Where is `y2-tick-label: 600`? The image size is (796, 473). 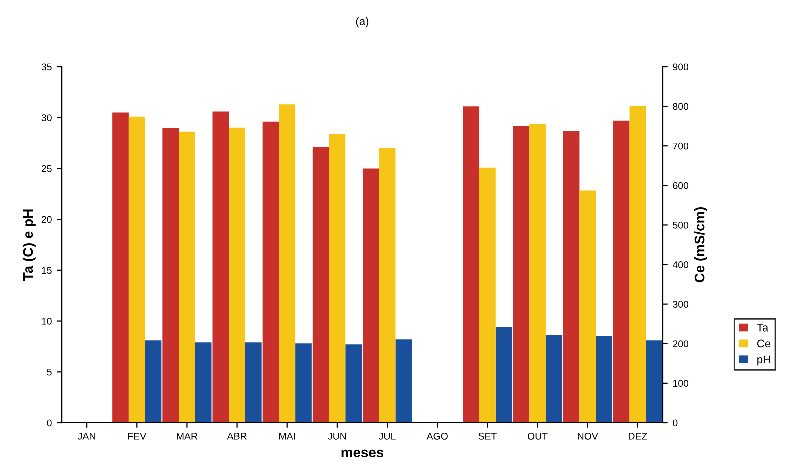 y2-tick-label: 600 is located at coordinates (681, 186).